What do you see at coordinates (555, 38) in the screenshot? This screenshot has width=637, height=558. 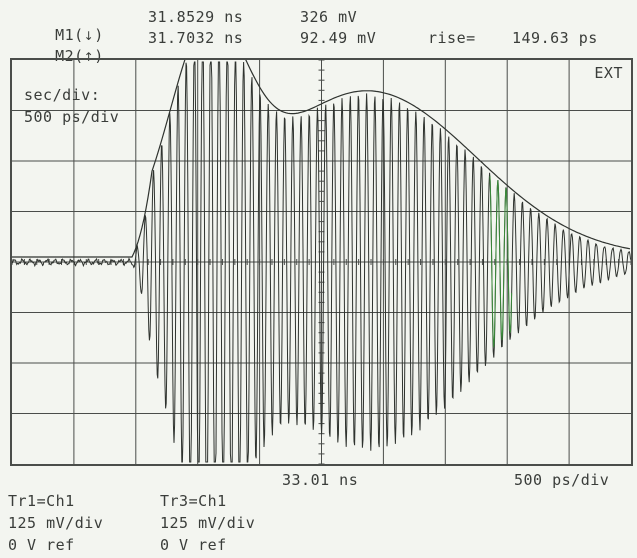 I see `rise-value: 149.63 ps` at bounding box center [555, 38].